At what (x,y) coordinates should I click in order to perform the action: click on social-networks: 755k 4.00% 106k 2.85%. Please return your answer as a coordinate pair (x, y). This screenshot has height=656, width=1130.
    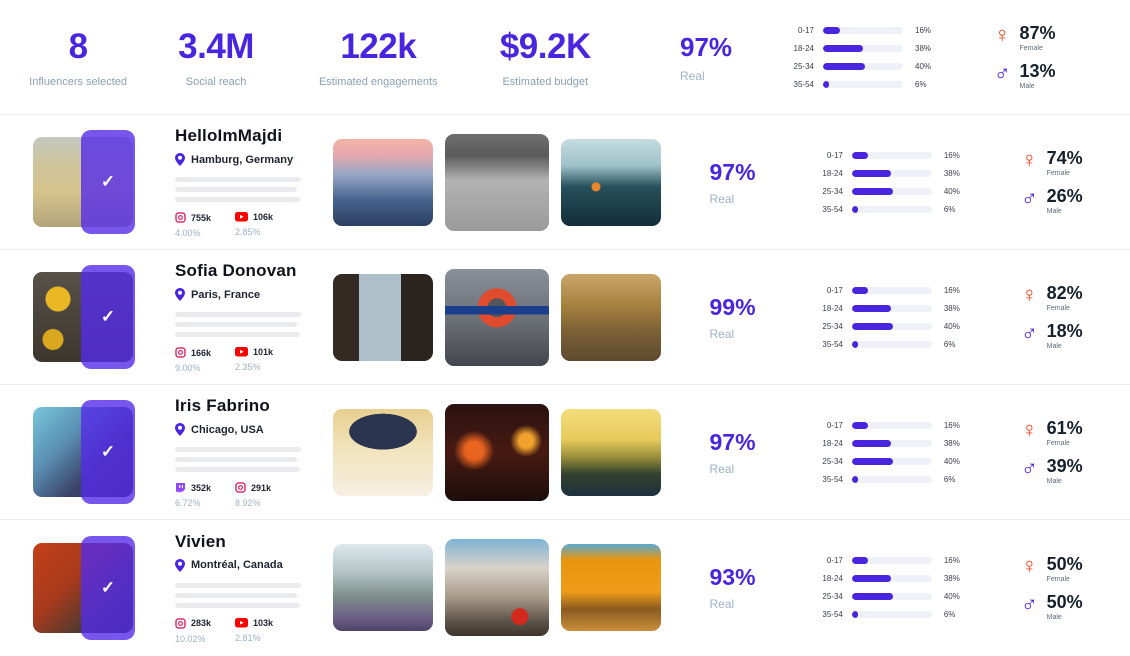
    Looking at the image, I should click on (249, 225).